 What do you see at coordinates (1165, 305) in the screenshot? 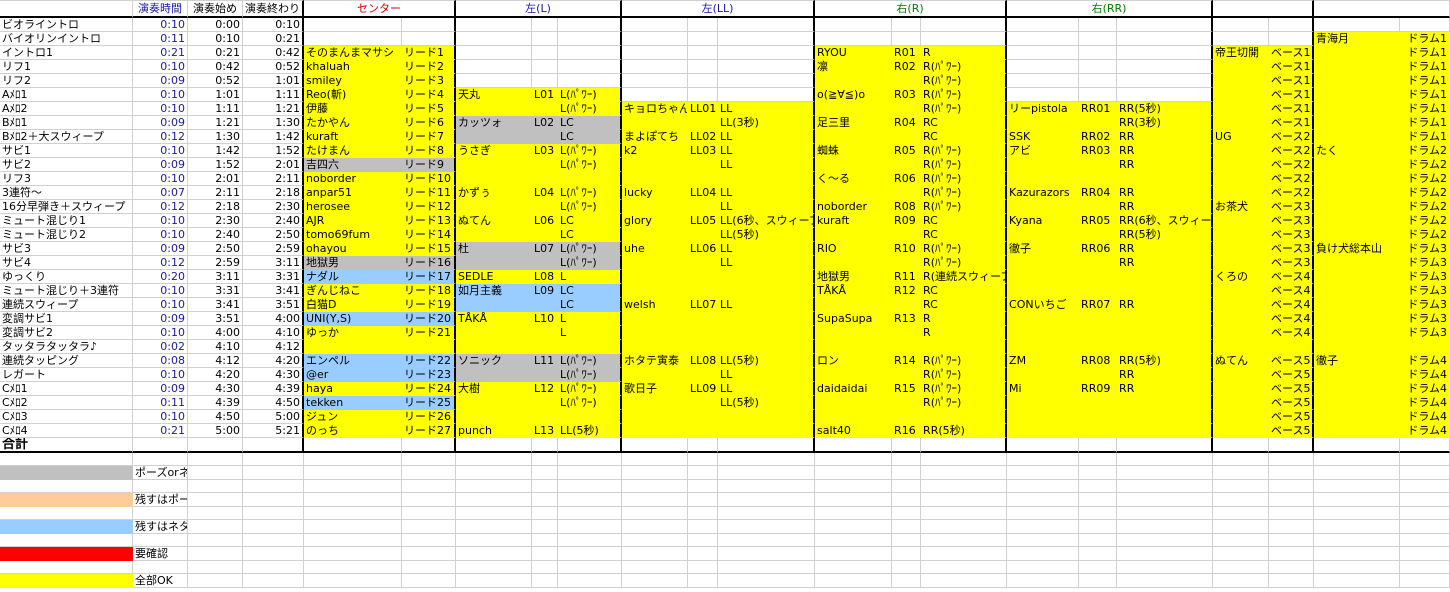
I see `rr-type: RR` at bounding box center [1165, 305].